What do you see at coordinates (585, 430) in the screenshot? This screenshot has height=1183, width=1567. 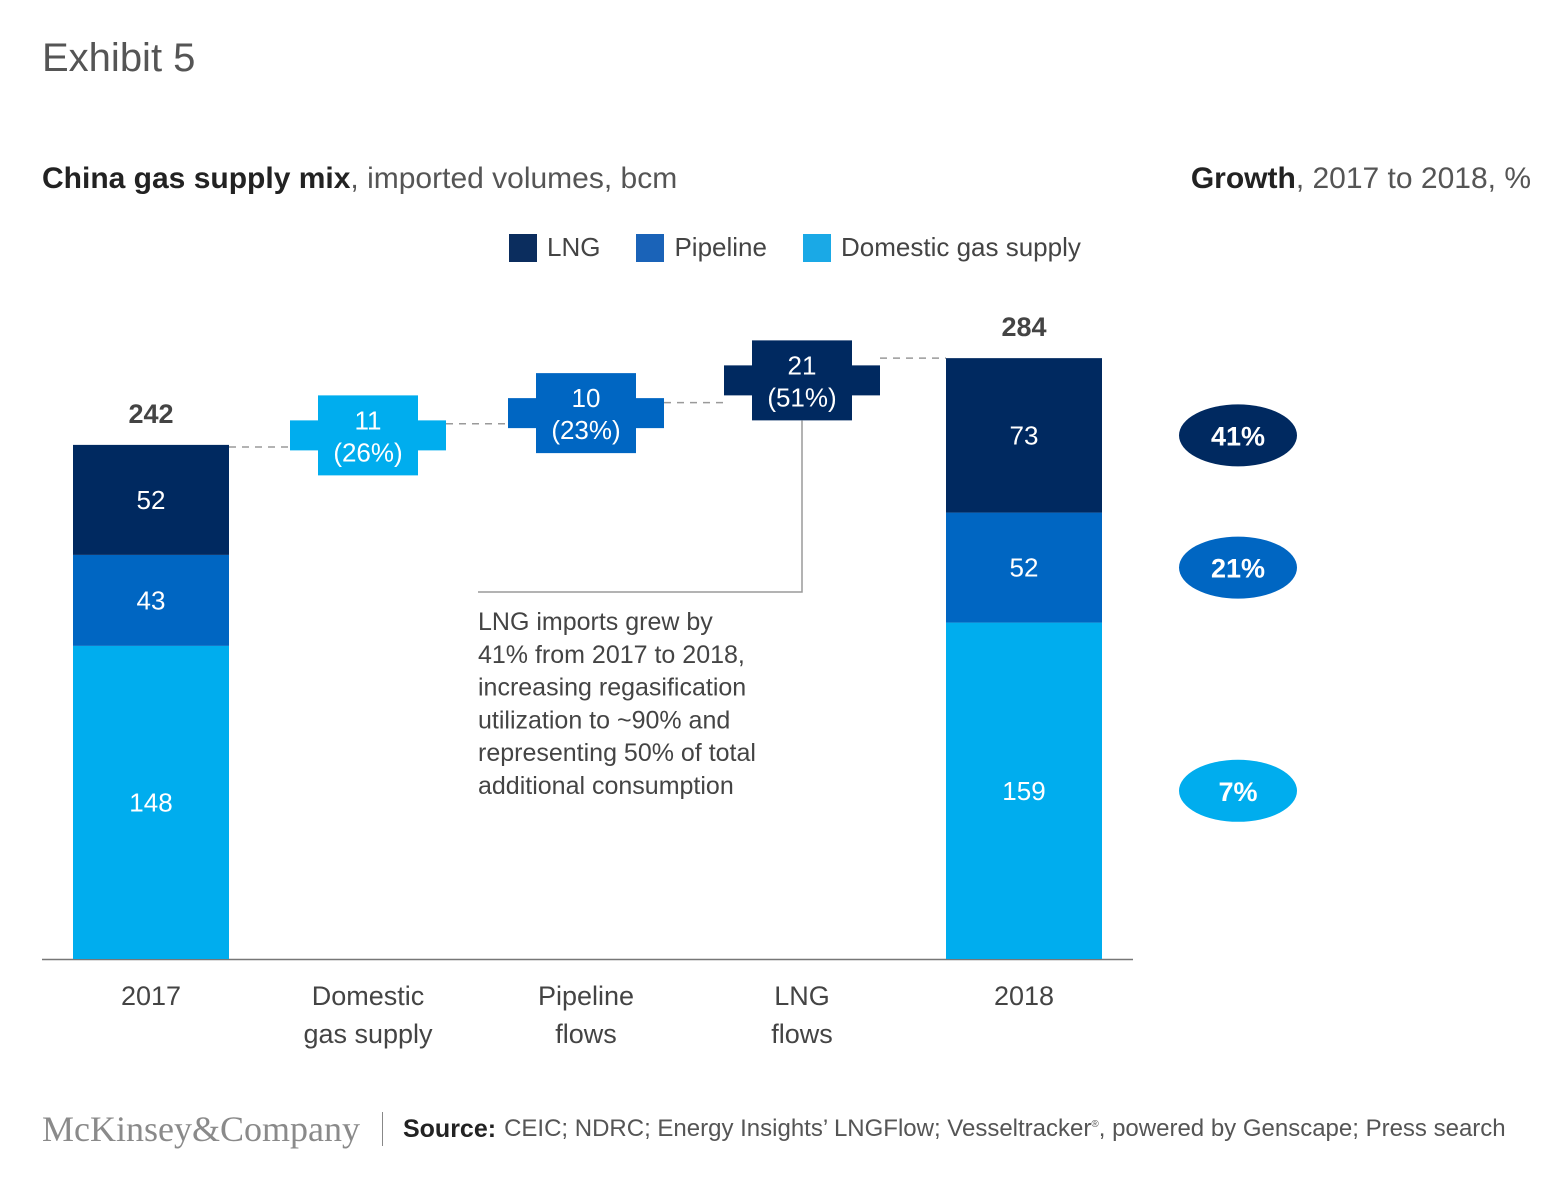 I see `step-share-pipeline: (23%)` at bounding box center [585, 430].